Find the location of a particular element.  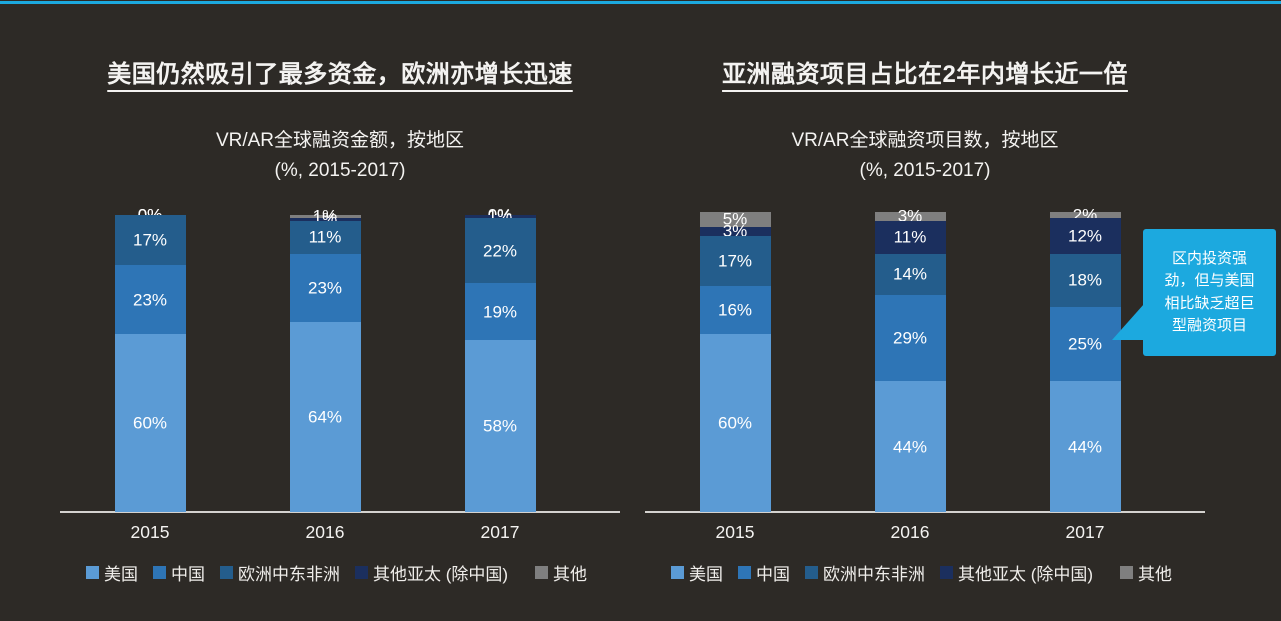

stacked-bar: 2% 12% 18% 25% 44% is located at coordinates (1085, 359).